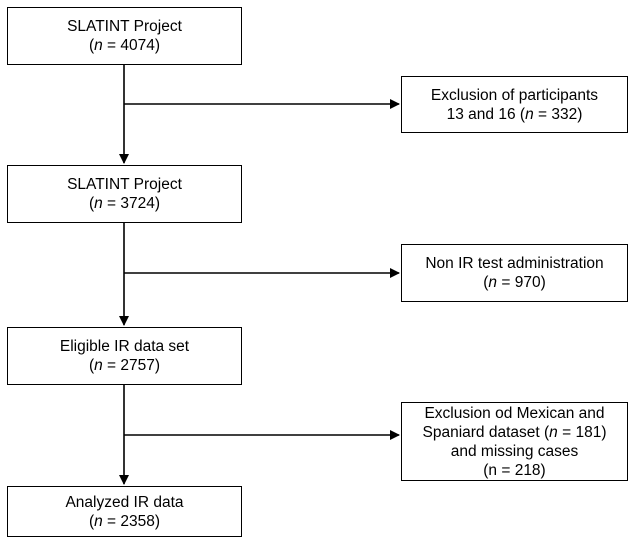 This screenshot has height=543, width=634. I want to click on box-count: (n = 3724), so click(124, 203).